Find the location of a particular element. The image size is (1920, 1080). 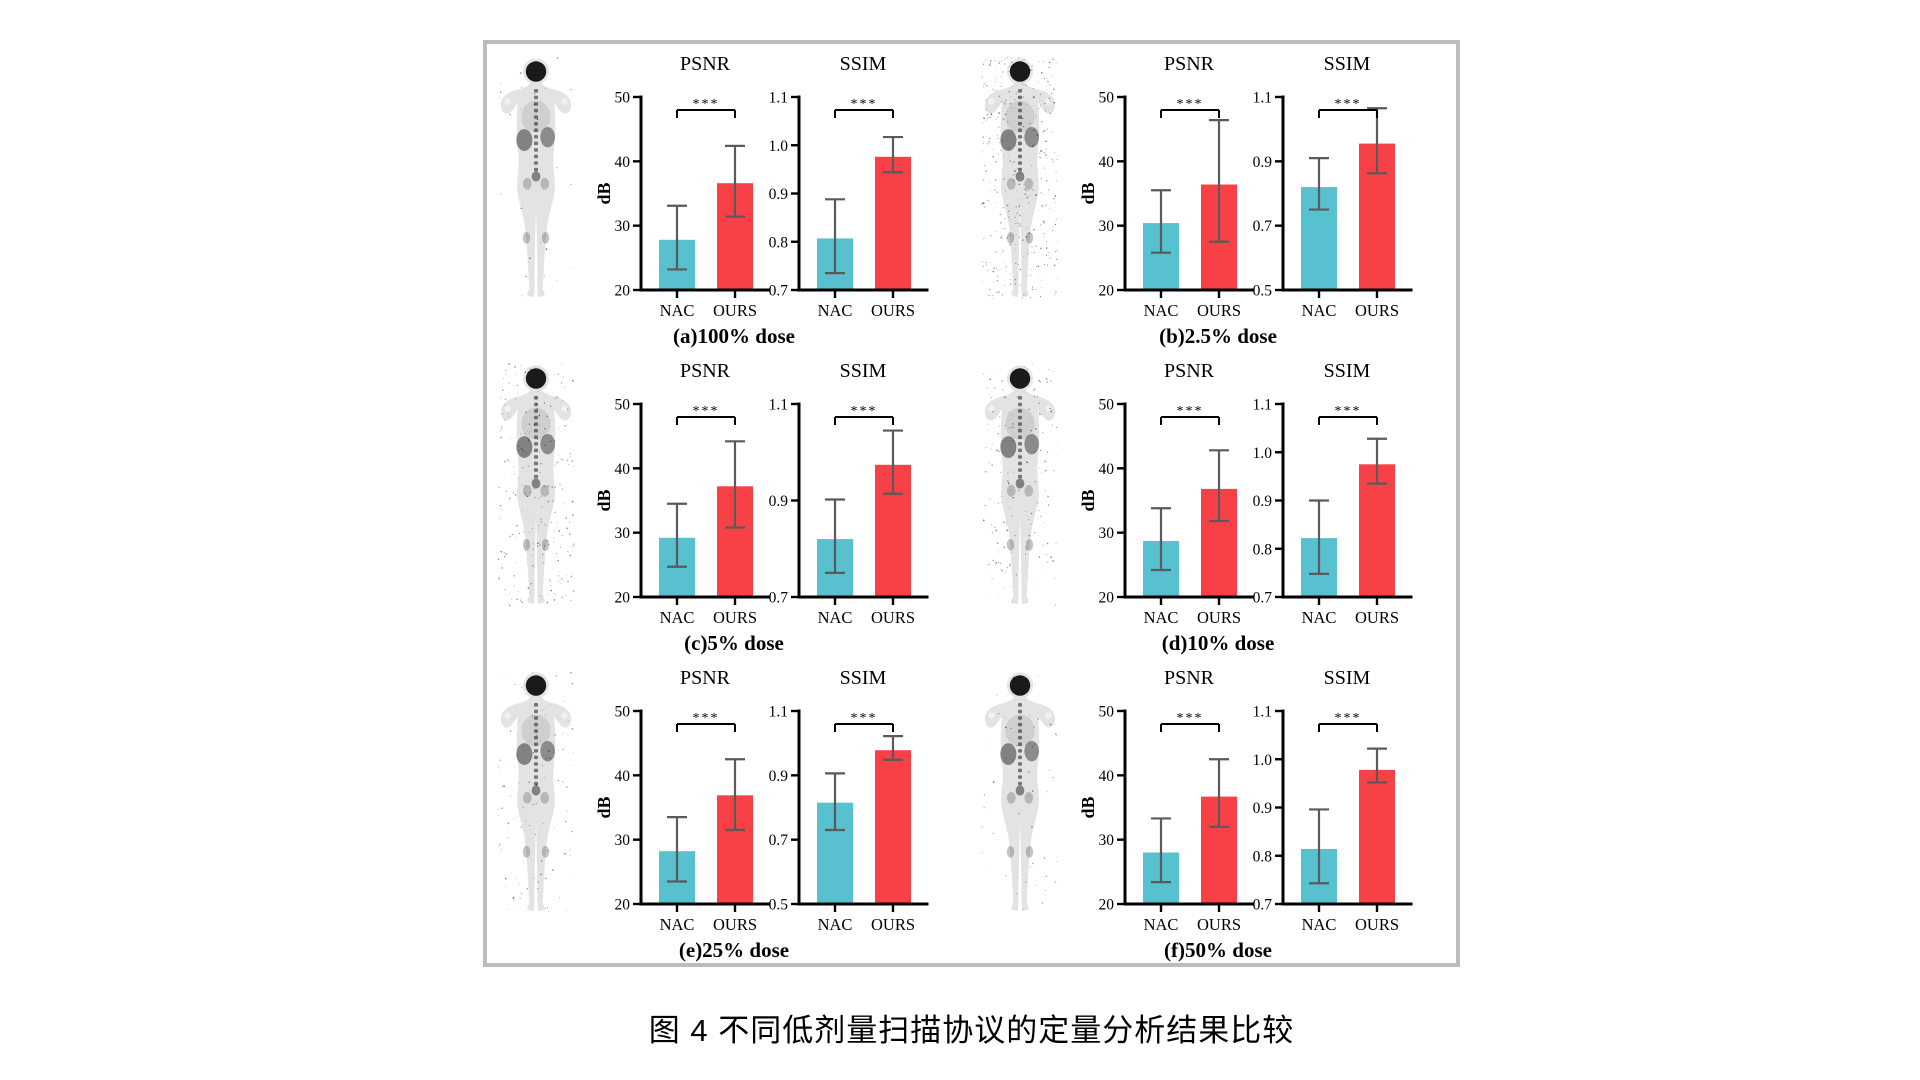

significance-marker: *** is located at coordinates (864, 104).